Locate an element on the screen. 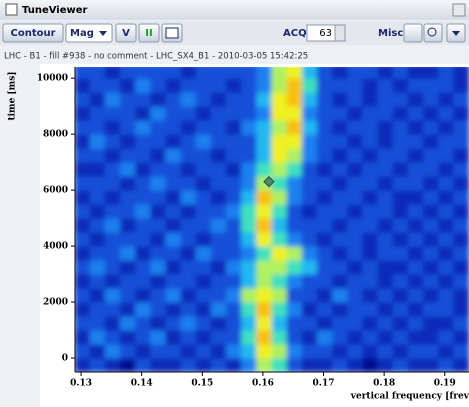  table-icon is located at coordinates (172, 33).